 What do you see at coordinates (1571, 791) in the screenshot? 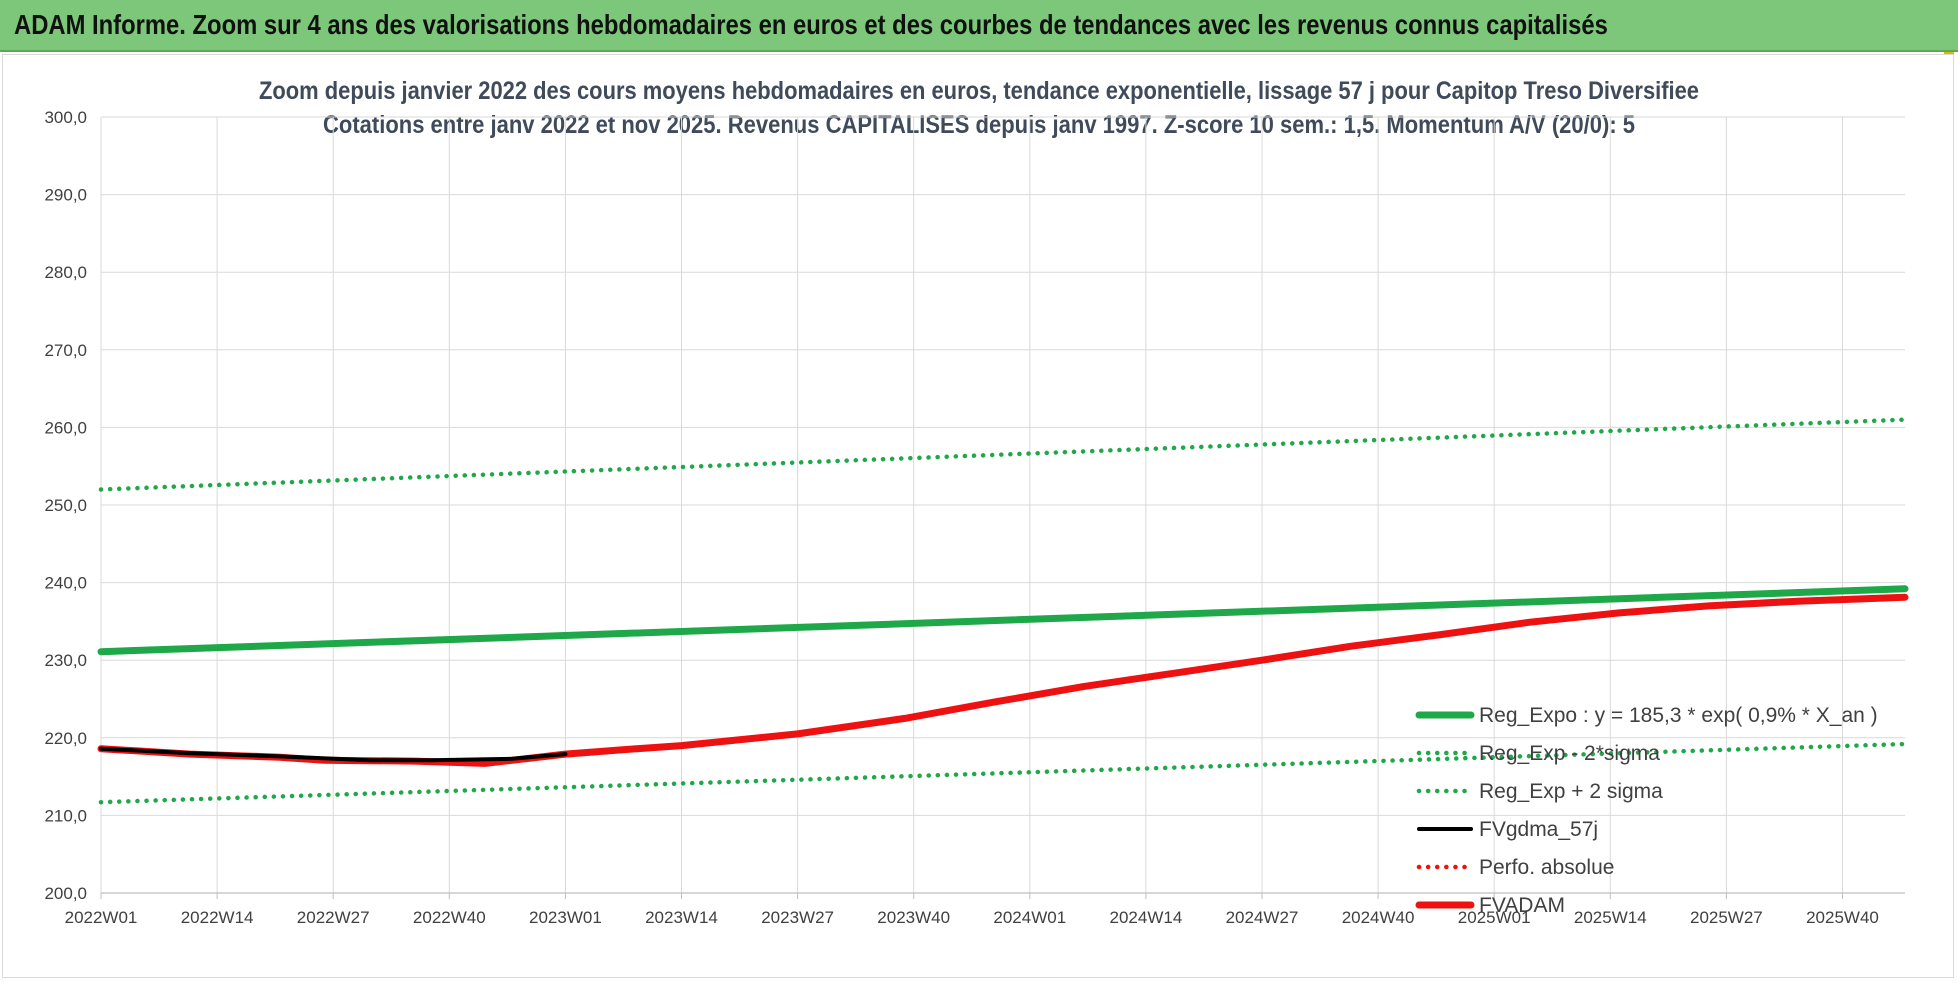
I see `legend-label-2: Reg_Exp + 2 sigma` at bounding box center [1571, 791].